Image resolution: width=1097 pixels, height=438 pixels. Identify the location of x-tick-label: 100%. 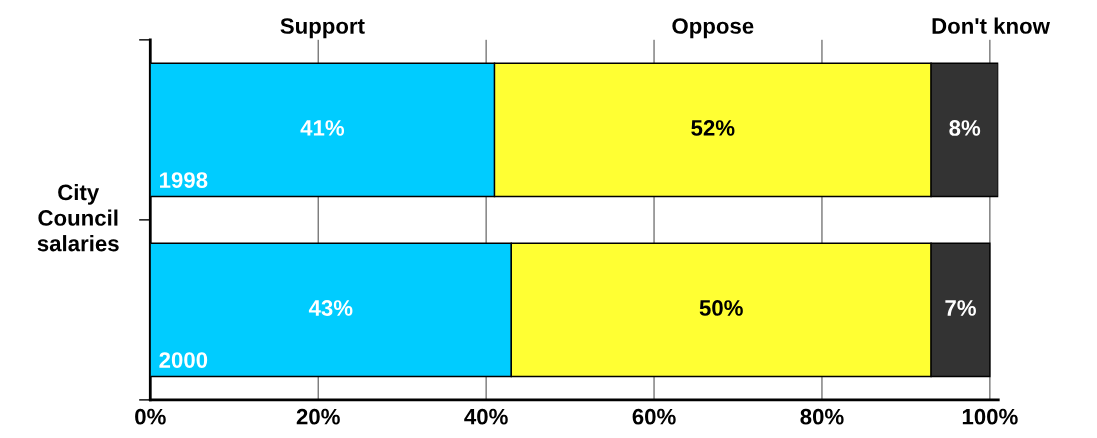
(990, 416).